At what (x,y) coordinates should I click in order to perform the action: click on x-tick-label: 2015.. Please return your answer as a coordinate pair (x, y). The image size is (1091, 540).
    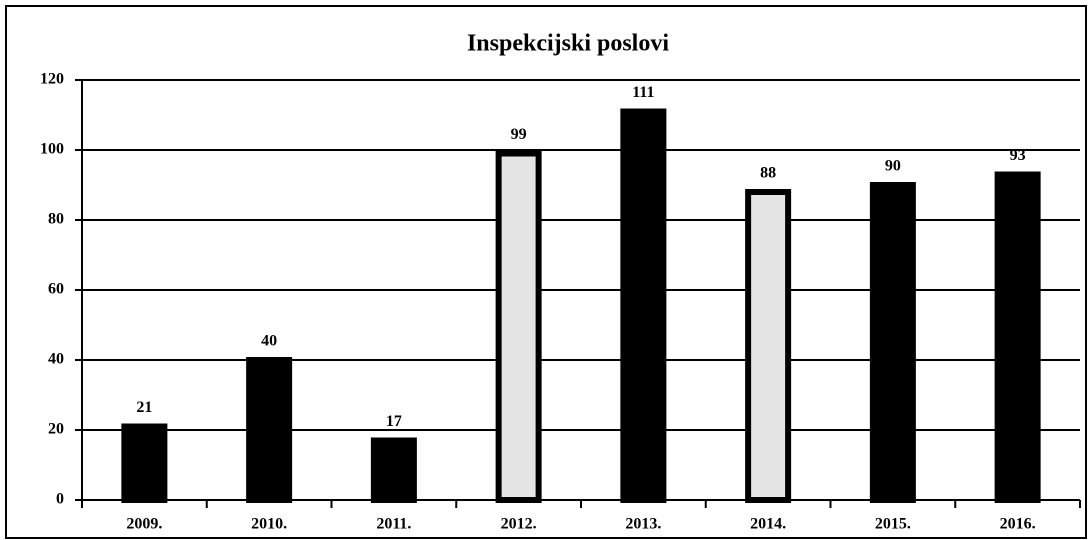
    Looking at the image, I should click on (893, 524).